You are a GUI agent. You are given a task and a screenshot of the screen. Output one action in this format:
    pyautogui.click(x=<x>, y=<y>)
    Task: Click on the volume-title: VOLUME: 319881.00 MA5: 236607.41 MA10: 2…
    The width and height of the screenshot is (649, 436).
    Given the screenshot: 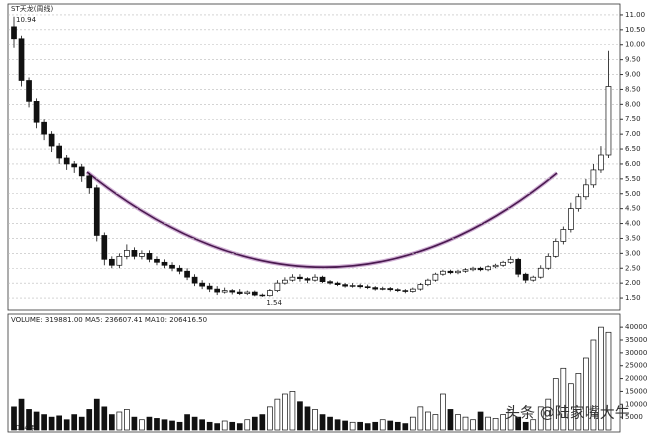 What is the action you would take?
    pyautogui.click(x=109, y=320)
    